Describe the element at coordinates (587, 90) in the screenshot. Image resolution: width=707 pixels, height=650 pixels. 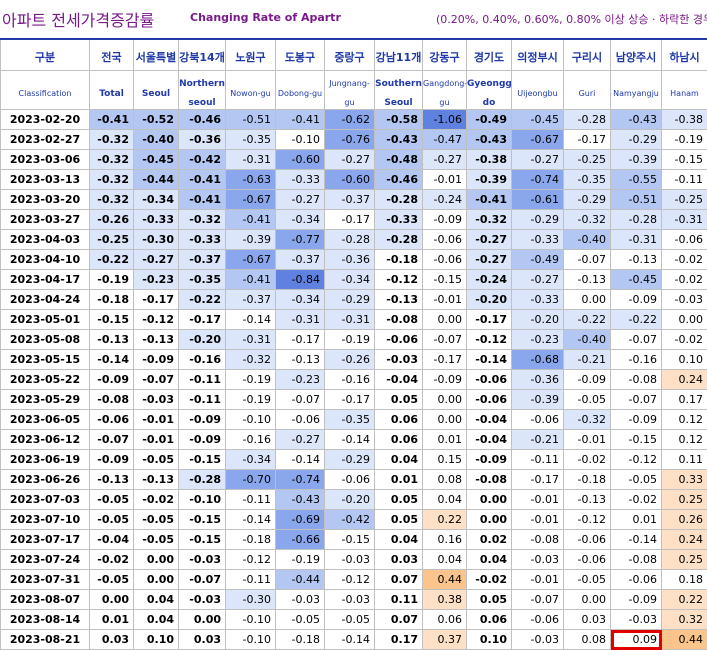
I see `col-header-en: Guri` at that location.